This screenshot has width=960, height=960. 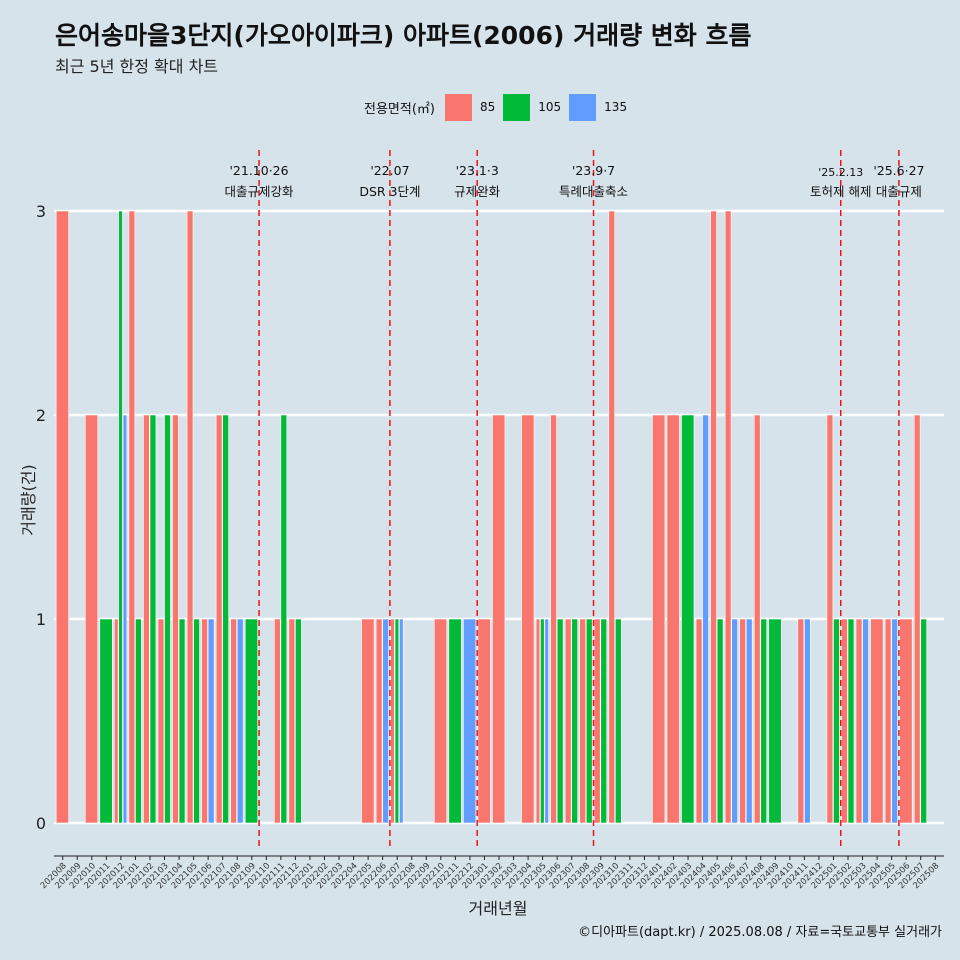 What do you see at coordinates (550, 107) in the screenshot?
I see `legend-label-105: 105` at bounding box center [550, 107].